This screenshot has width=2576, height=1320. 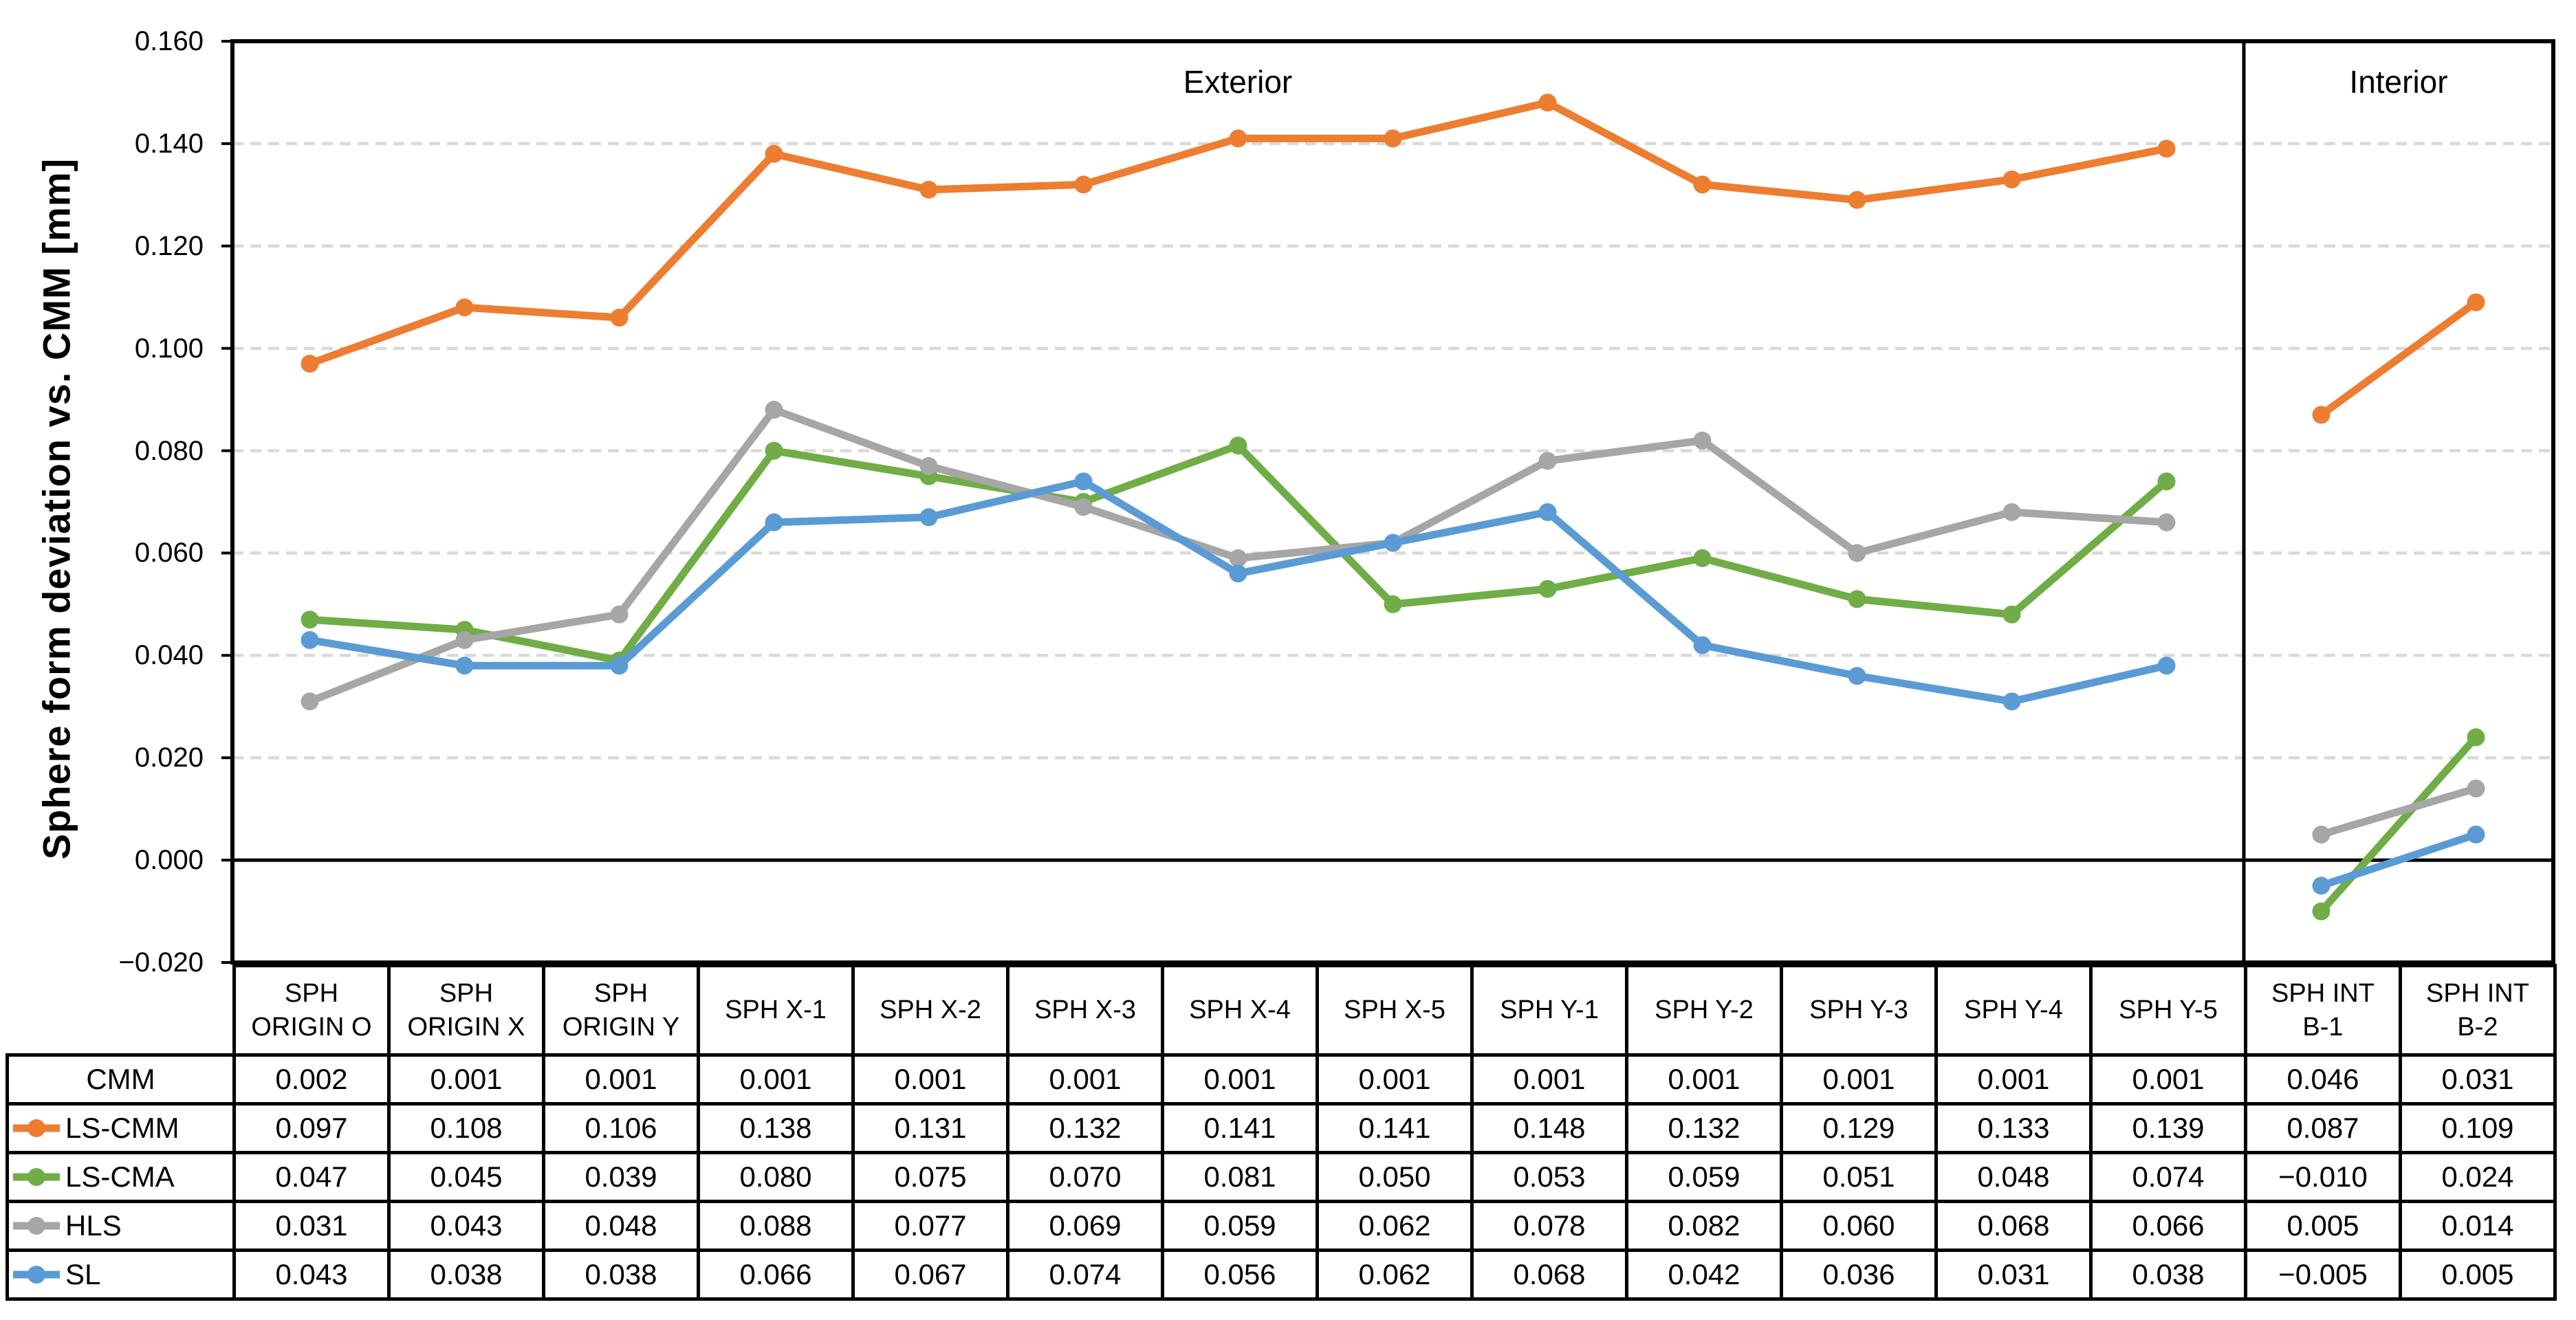 What do you see at coordinates (930, 1010) in the screenshot?
I see `category-header: SPH X-2` at bounding box center [930, 1010].